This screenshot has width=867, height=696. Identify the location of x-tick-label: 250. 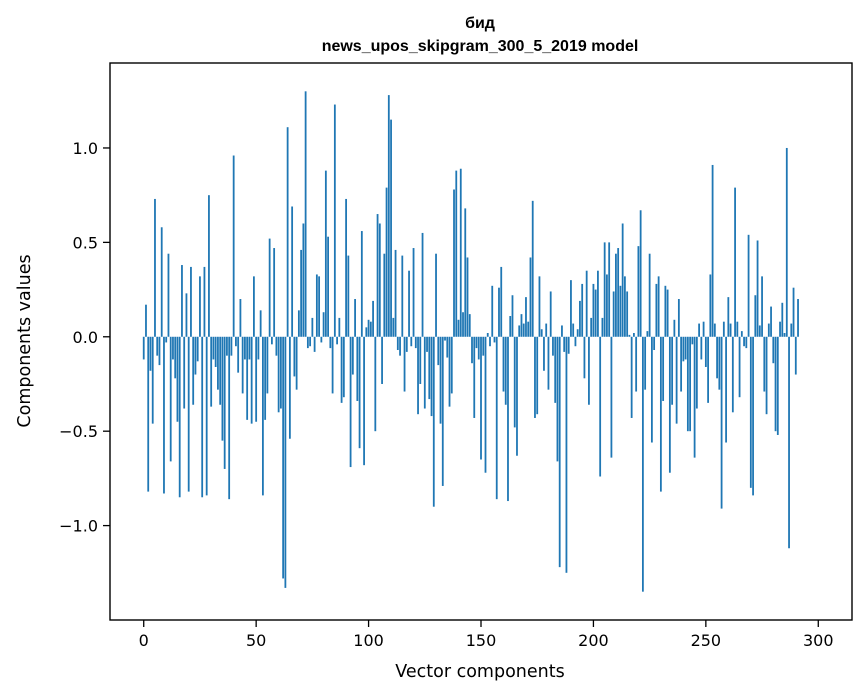
(706, 640).